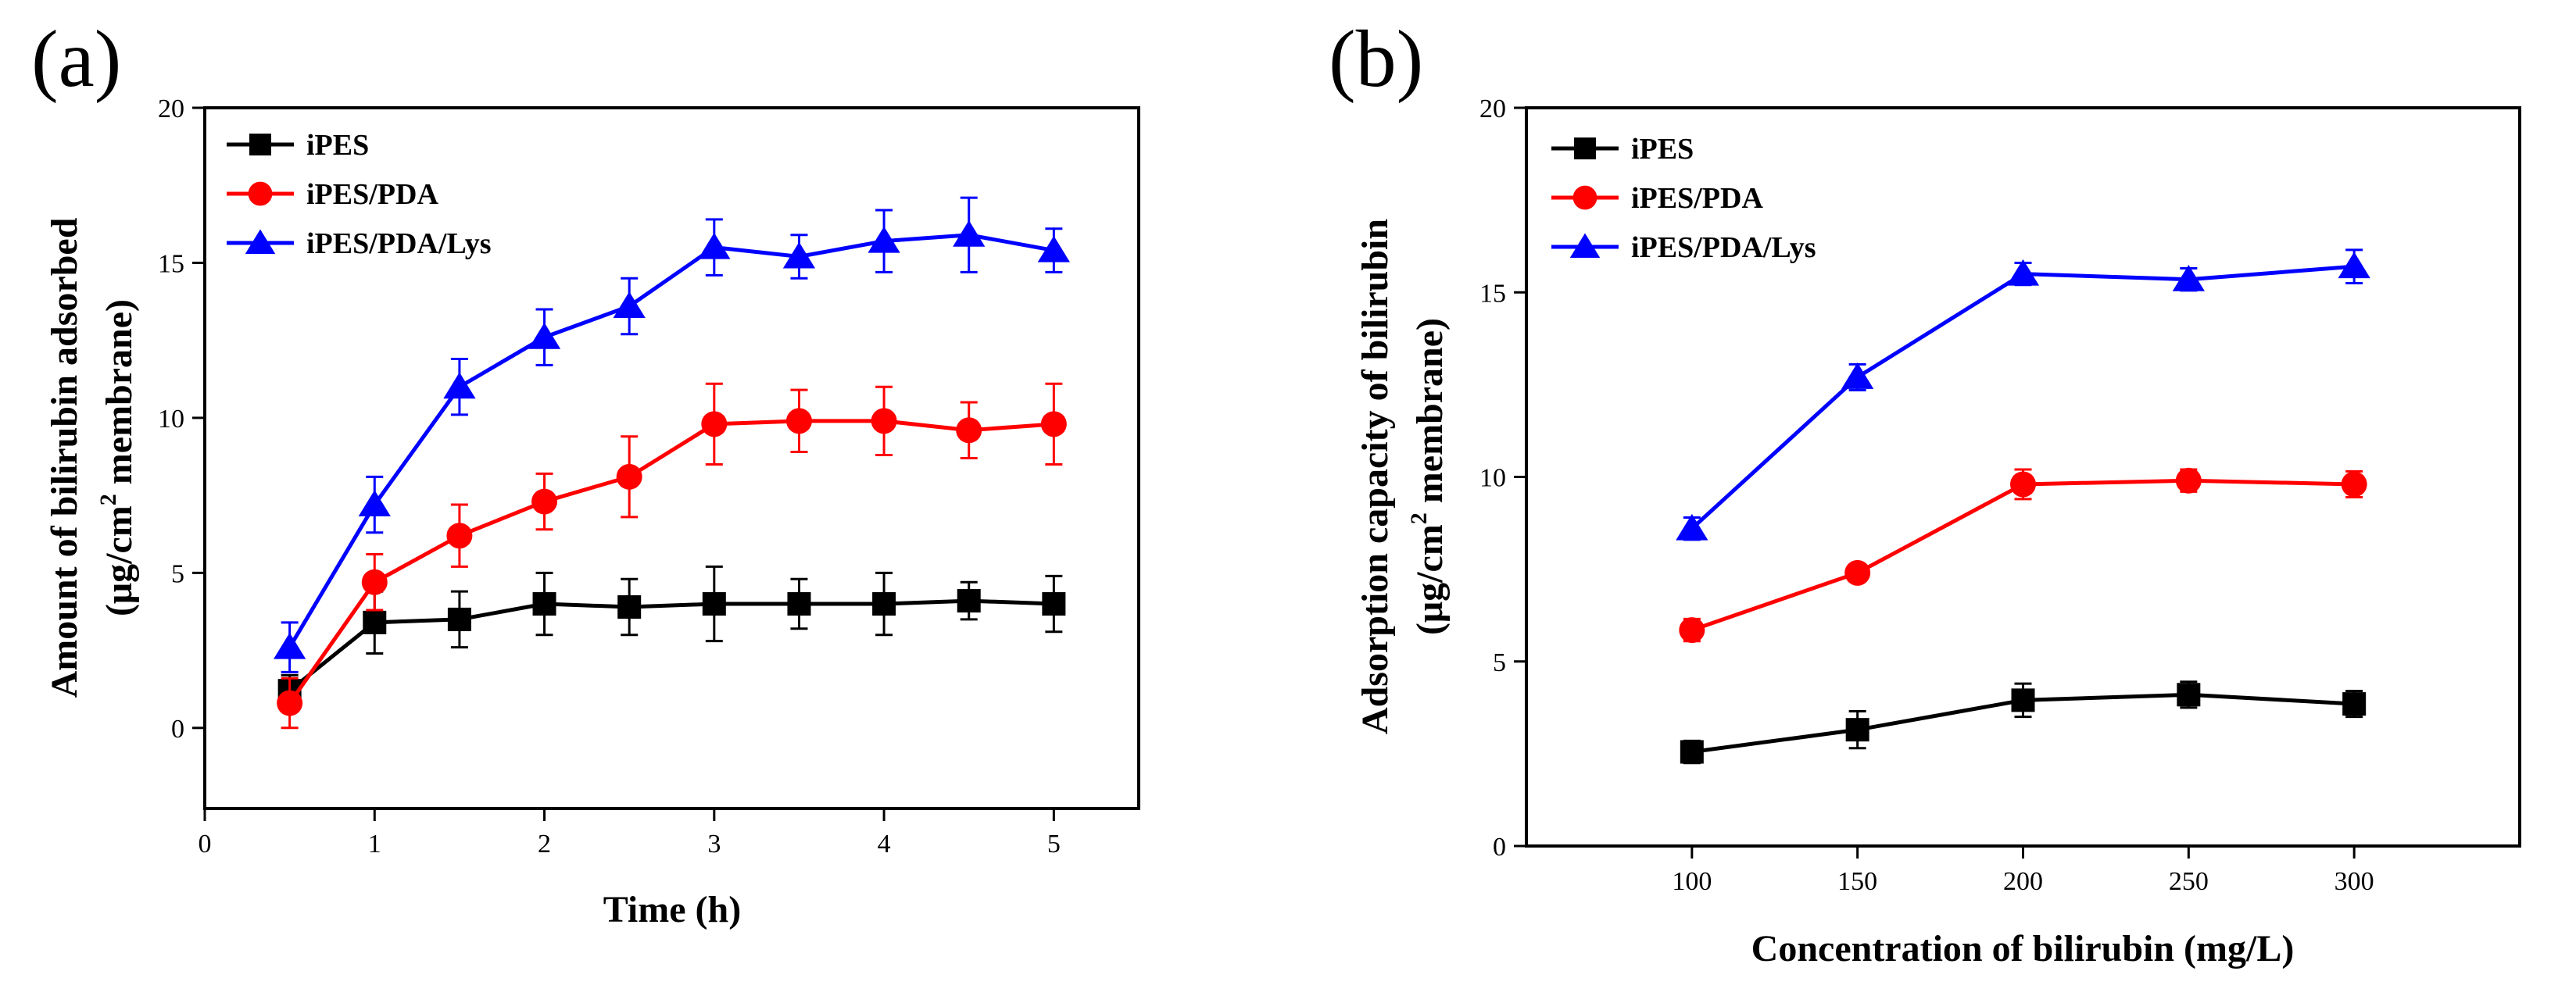 This screenshot has height=996, width=2576. I want to click on panel-a-legend-item-ipes: iPES, so click(298, 145).